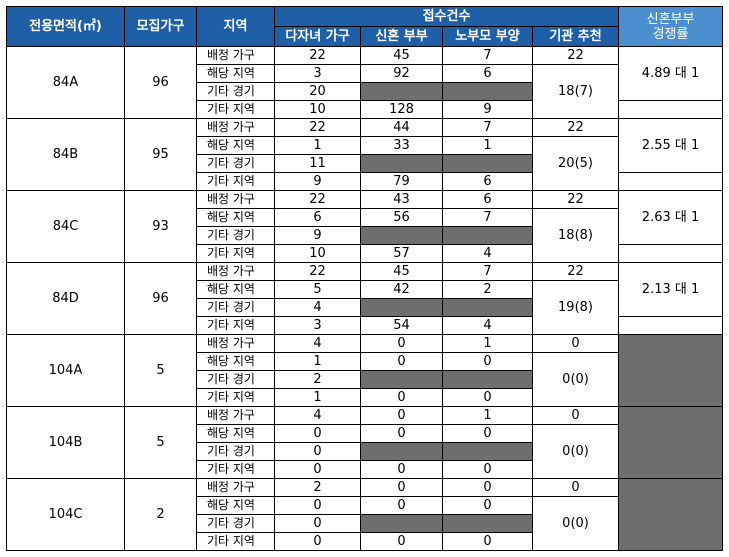  What do you see at coordinates (401, 199) in the screenshot?
I see `count-cell: 43` at bounding box center [401, 199].